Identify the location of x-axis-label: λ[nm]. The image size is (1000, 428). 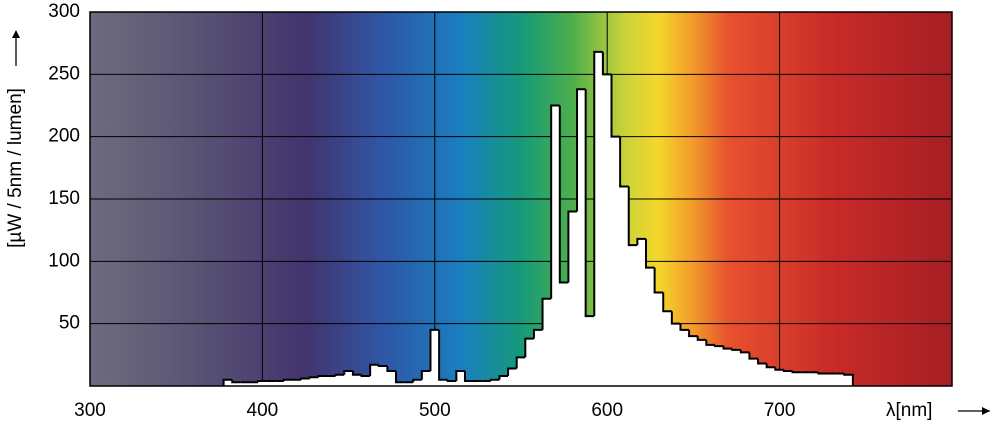
(909, 410).